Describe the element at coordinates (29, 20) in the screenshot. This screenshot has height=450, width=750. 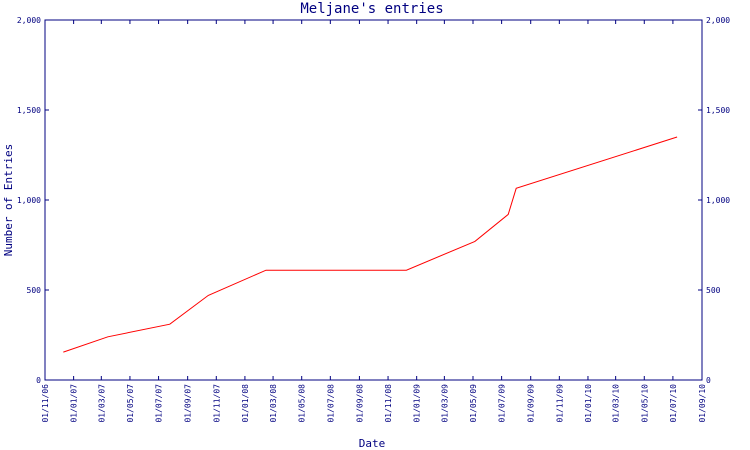
I see `y-tick-label-left: 2,000` at that location.